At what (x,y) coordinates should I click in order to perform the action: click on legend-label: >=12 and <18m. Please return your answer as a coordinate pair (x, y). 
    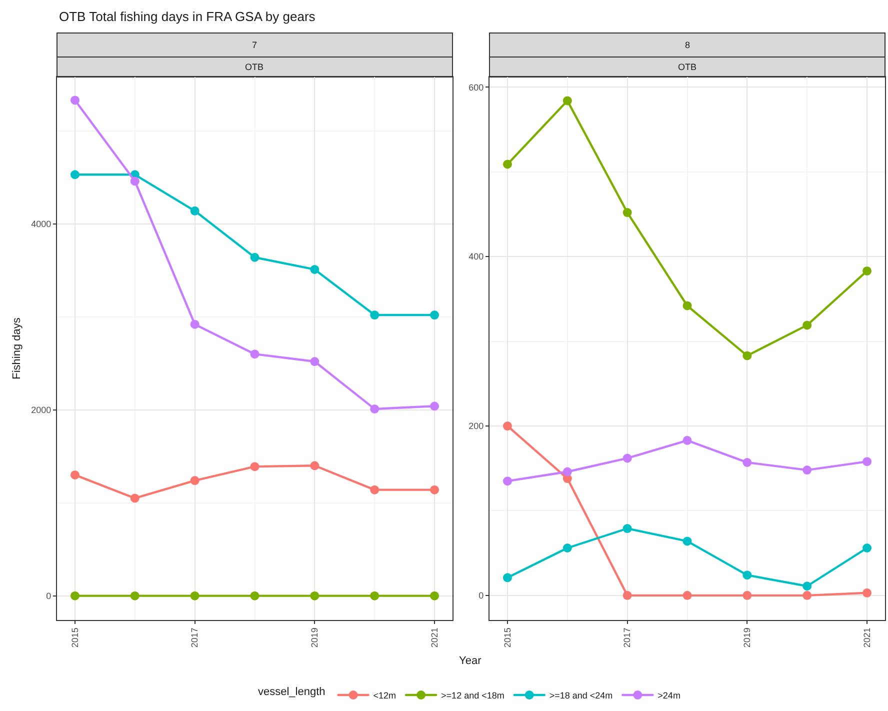
    Looking at the image, I should click on (472, 695).